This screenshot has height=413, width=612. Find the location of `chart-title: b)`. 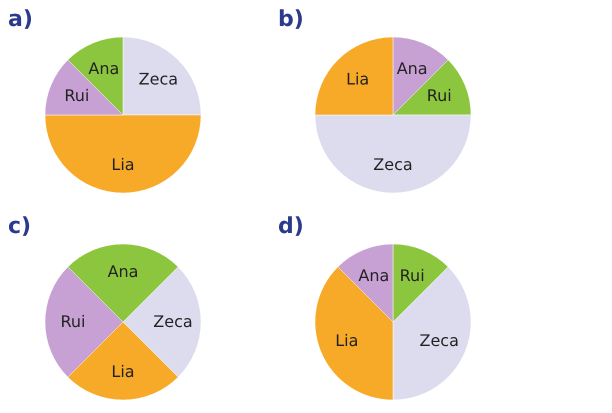

chart-title: b) is located at coordinates (291, 19).